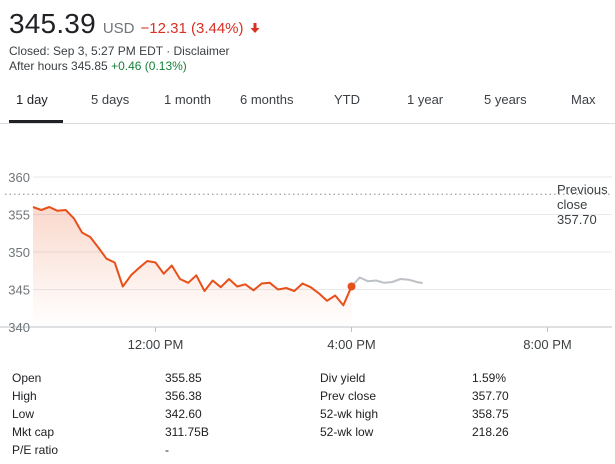 Image resolution: width=615 pixels, height=464 pixels. I want to click on stat-label-mkt-cap: Mkt cap, so click(33, 432).